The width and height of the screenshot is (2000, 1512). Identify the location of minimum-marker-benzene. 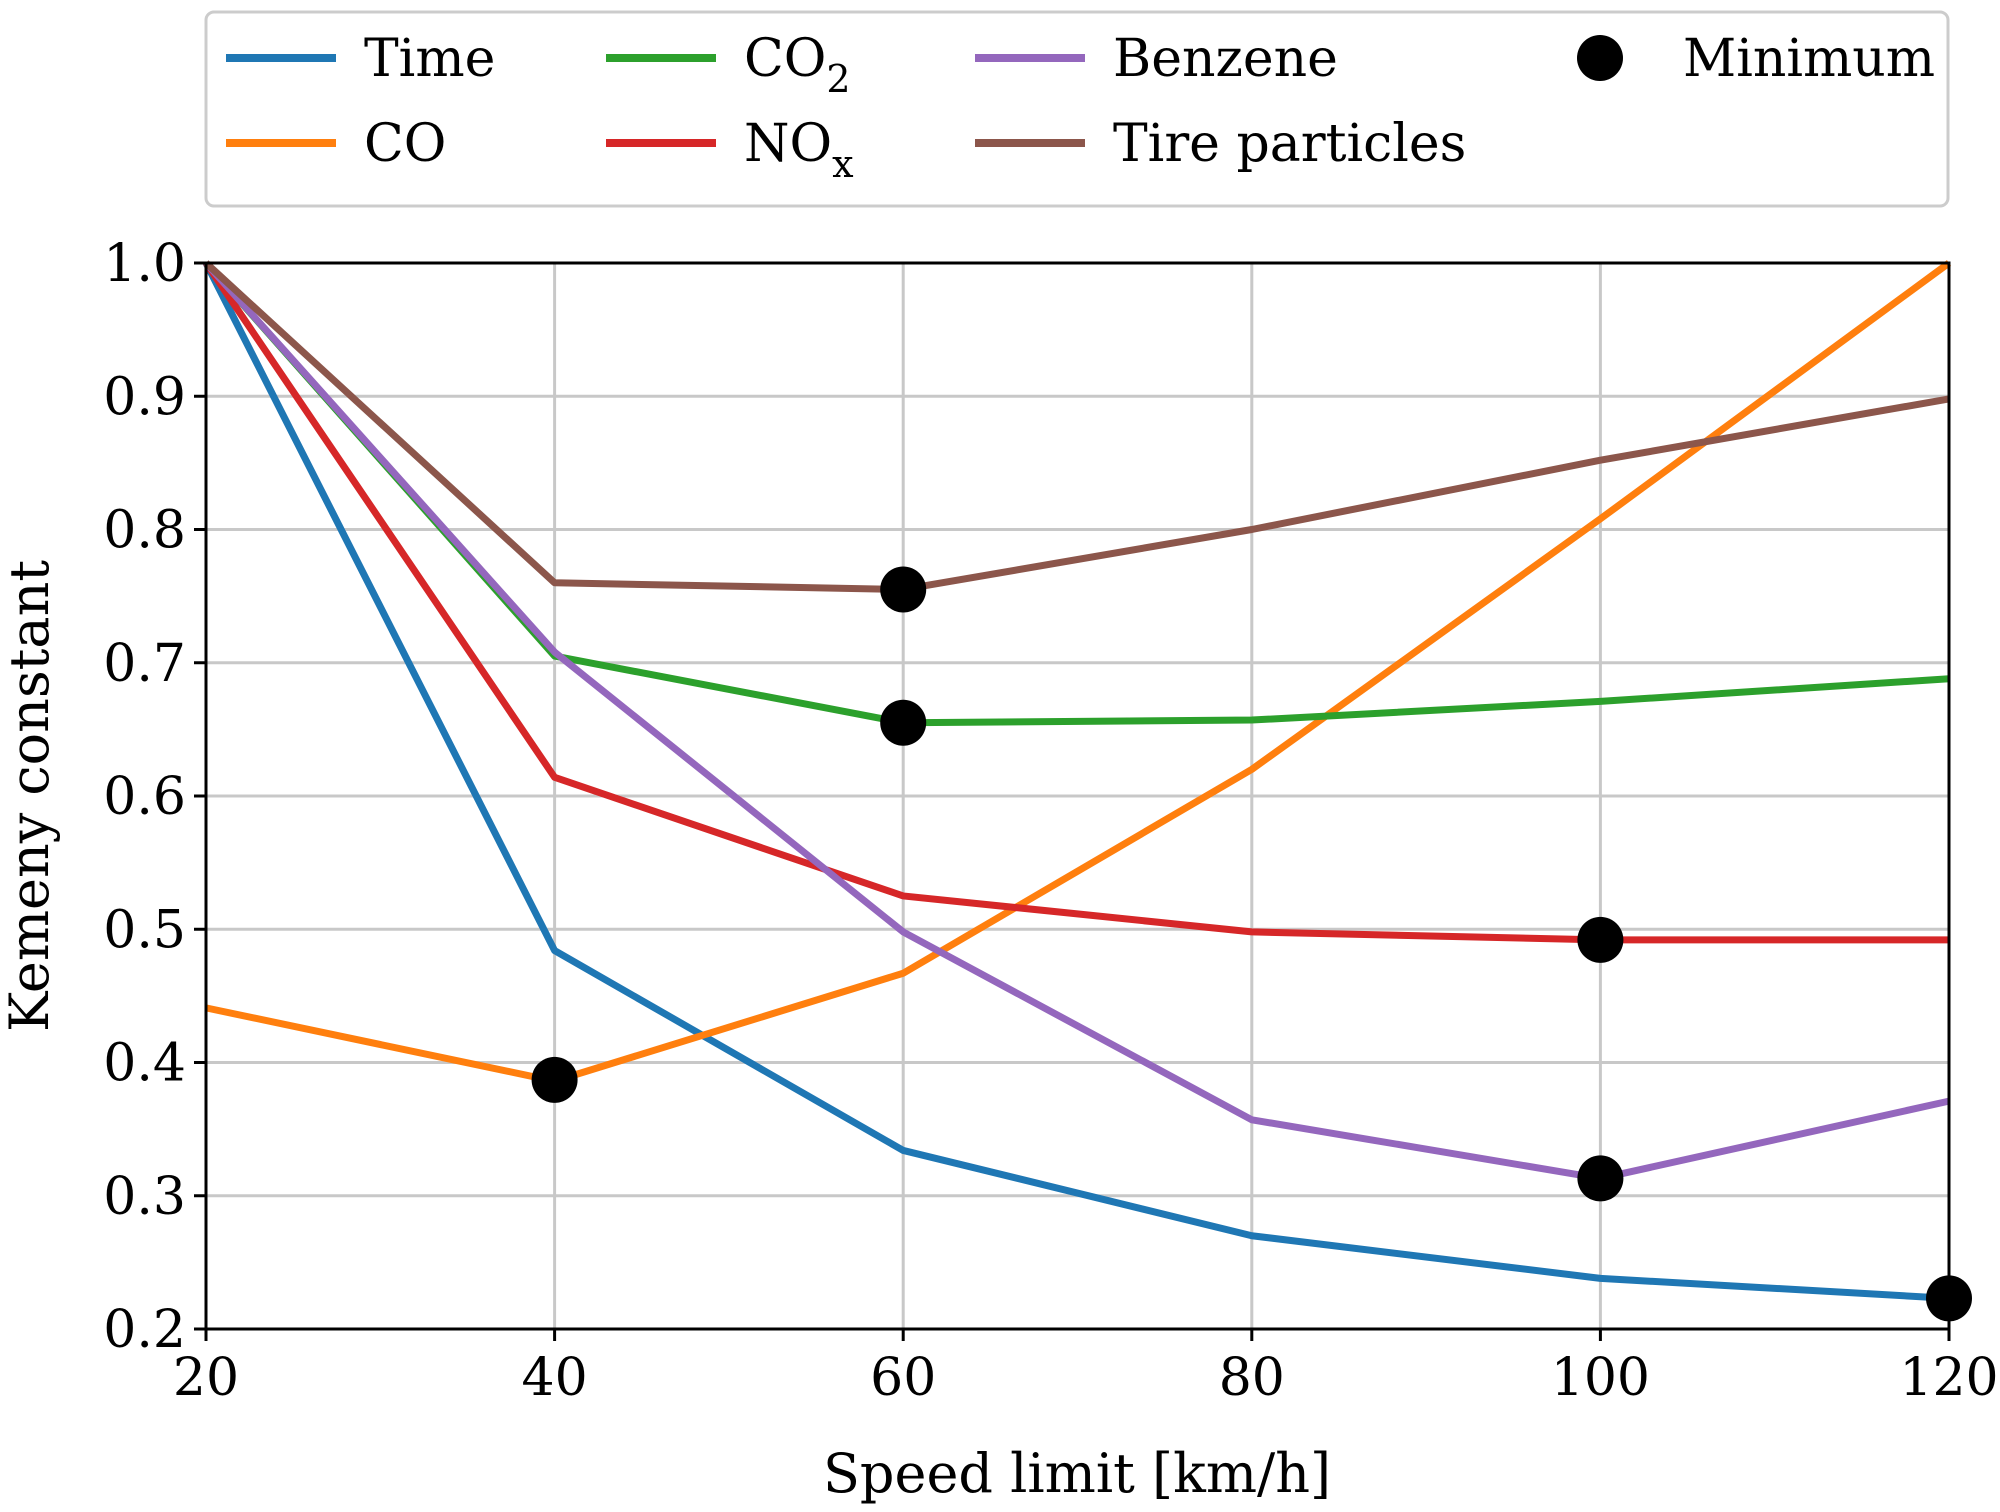
(1600, 1178).